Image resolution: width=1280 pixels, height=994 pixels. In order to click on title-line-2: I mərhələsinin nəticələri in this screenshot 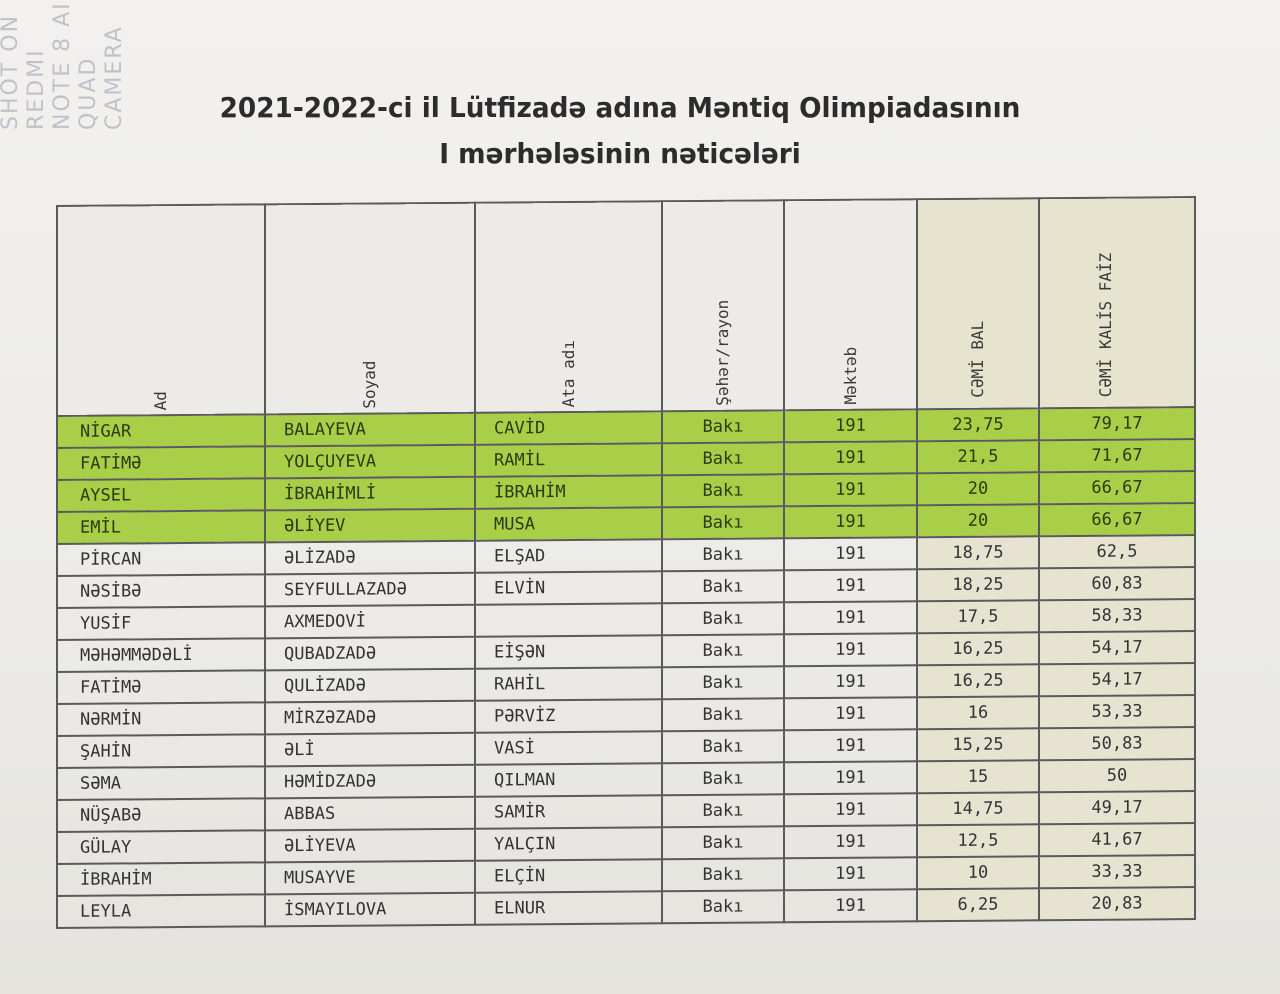, I will do `click(620, 153)`.